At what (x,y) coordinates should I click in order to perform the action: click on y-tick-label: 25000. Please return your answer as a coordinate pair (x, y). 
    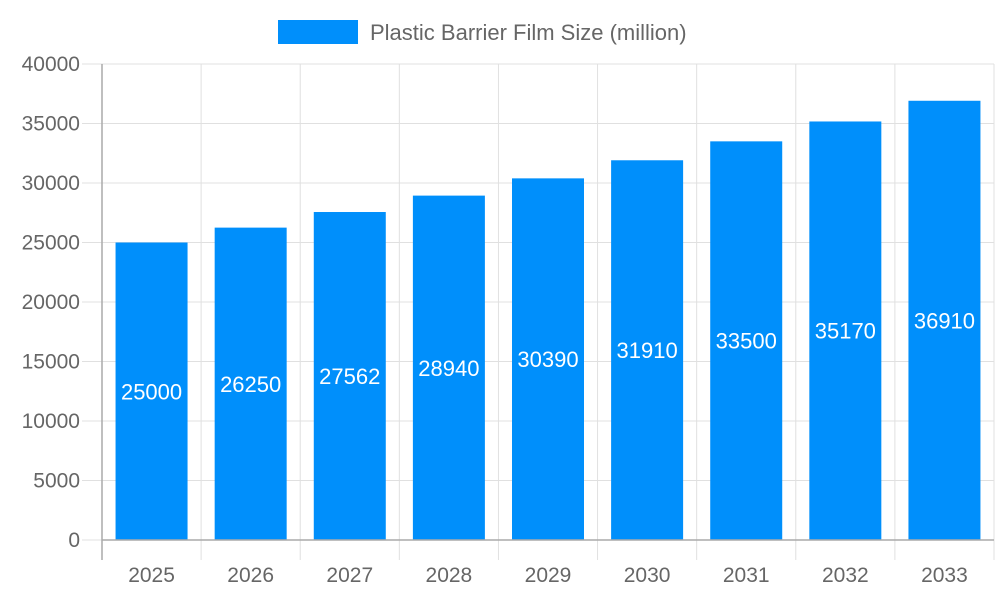
    Looking at the image, I should click on (51, 243).